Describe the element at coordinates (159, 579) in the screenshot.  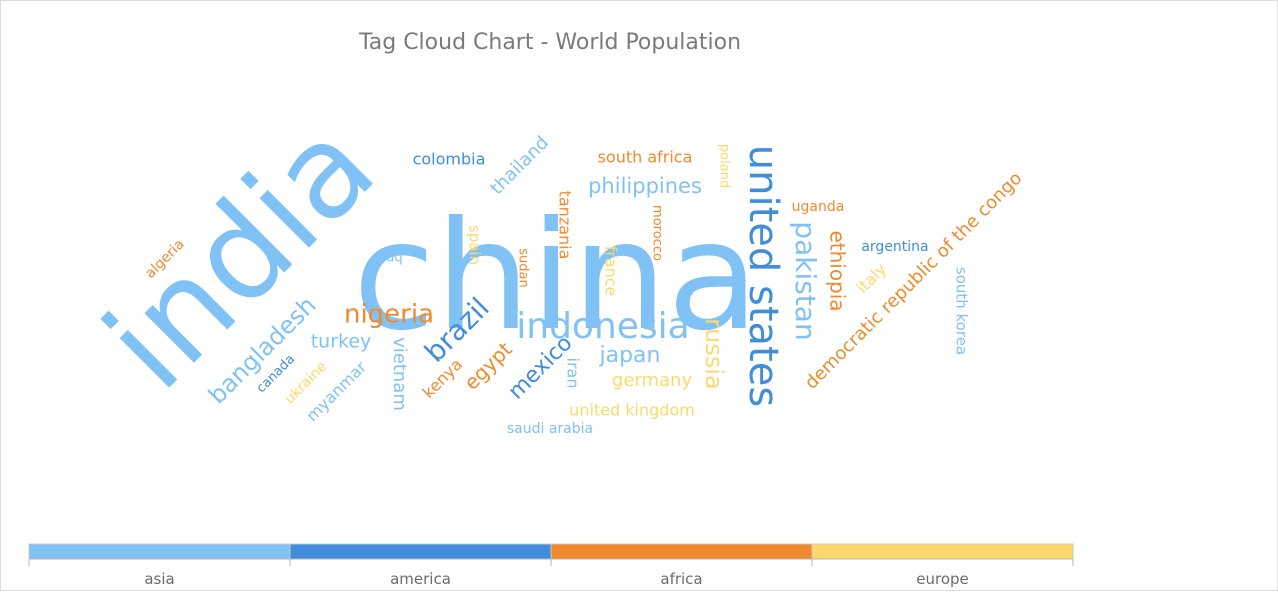
I see `legend-label-asia: asia` at that location.